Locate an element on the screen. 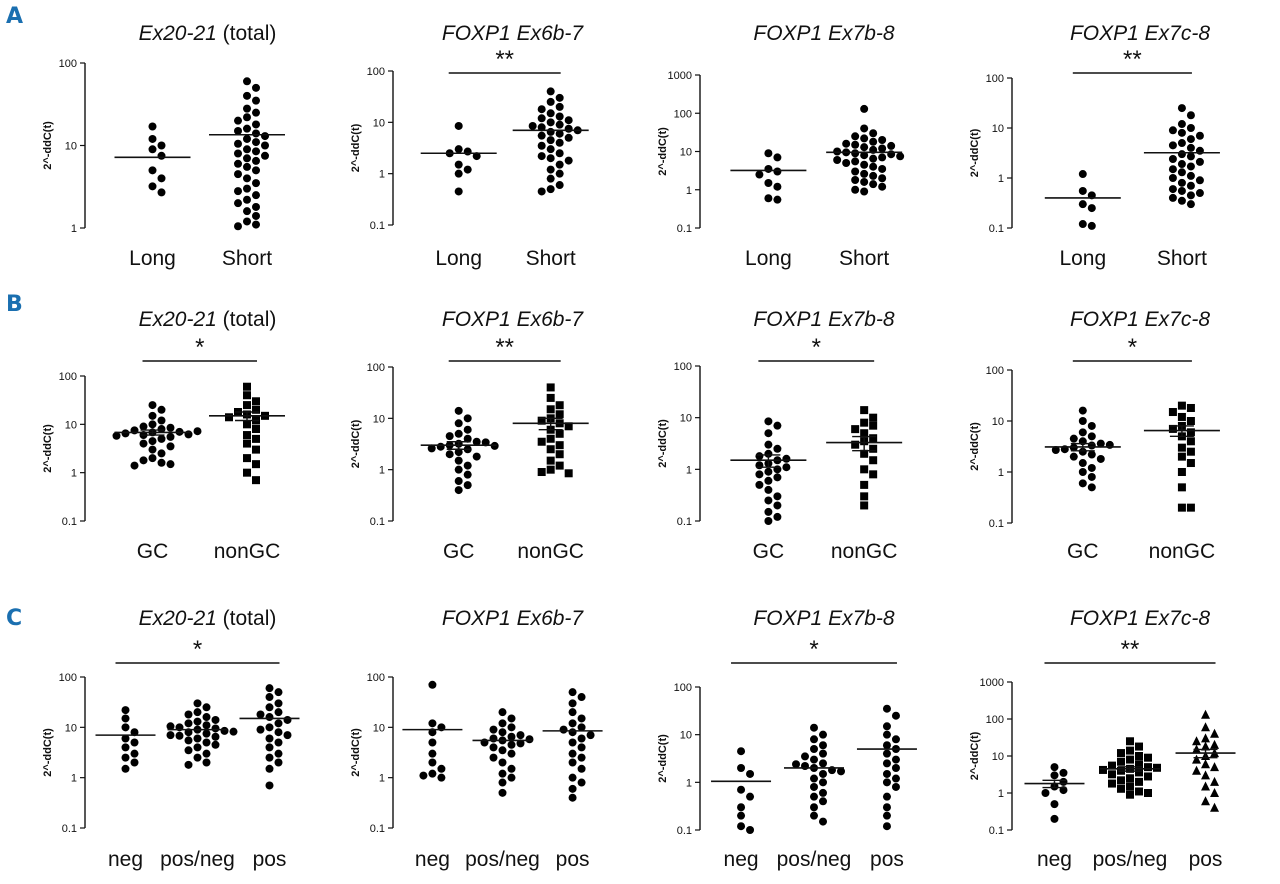 This screenshot has height=884, width=1280. chart-panel-b-4: FOXP1 Ex7c-8 0.1 1 10 100 2^-ddC(t) GC nonGC * is located at coordinates (1094, 435).